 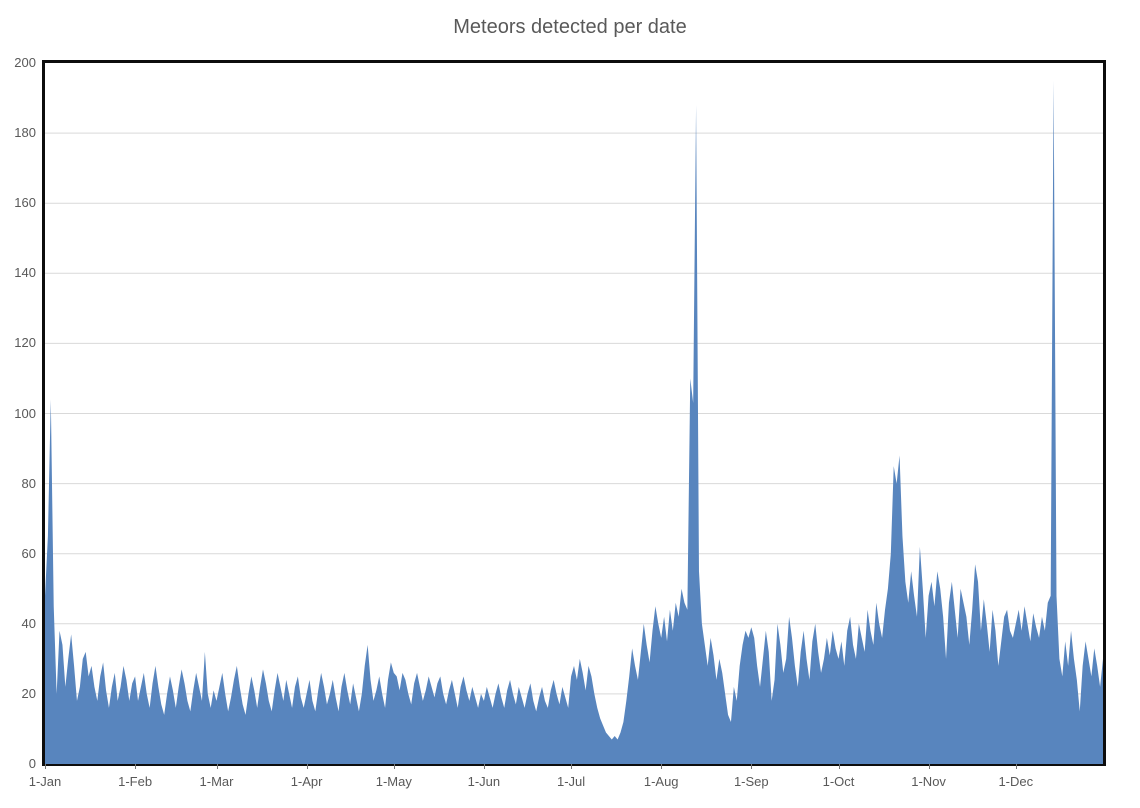 I want to click on x-axis-label: 1-May, so click(x=393, y=781).